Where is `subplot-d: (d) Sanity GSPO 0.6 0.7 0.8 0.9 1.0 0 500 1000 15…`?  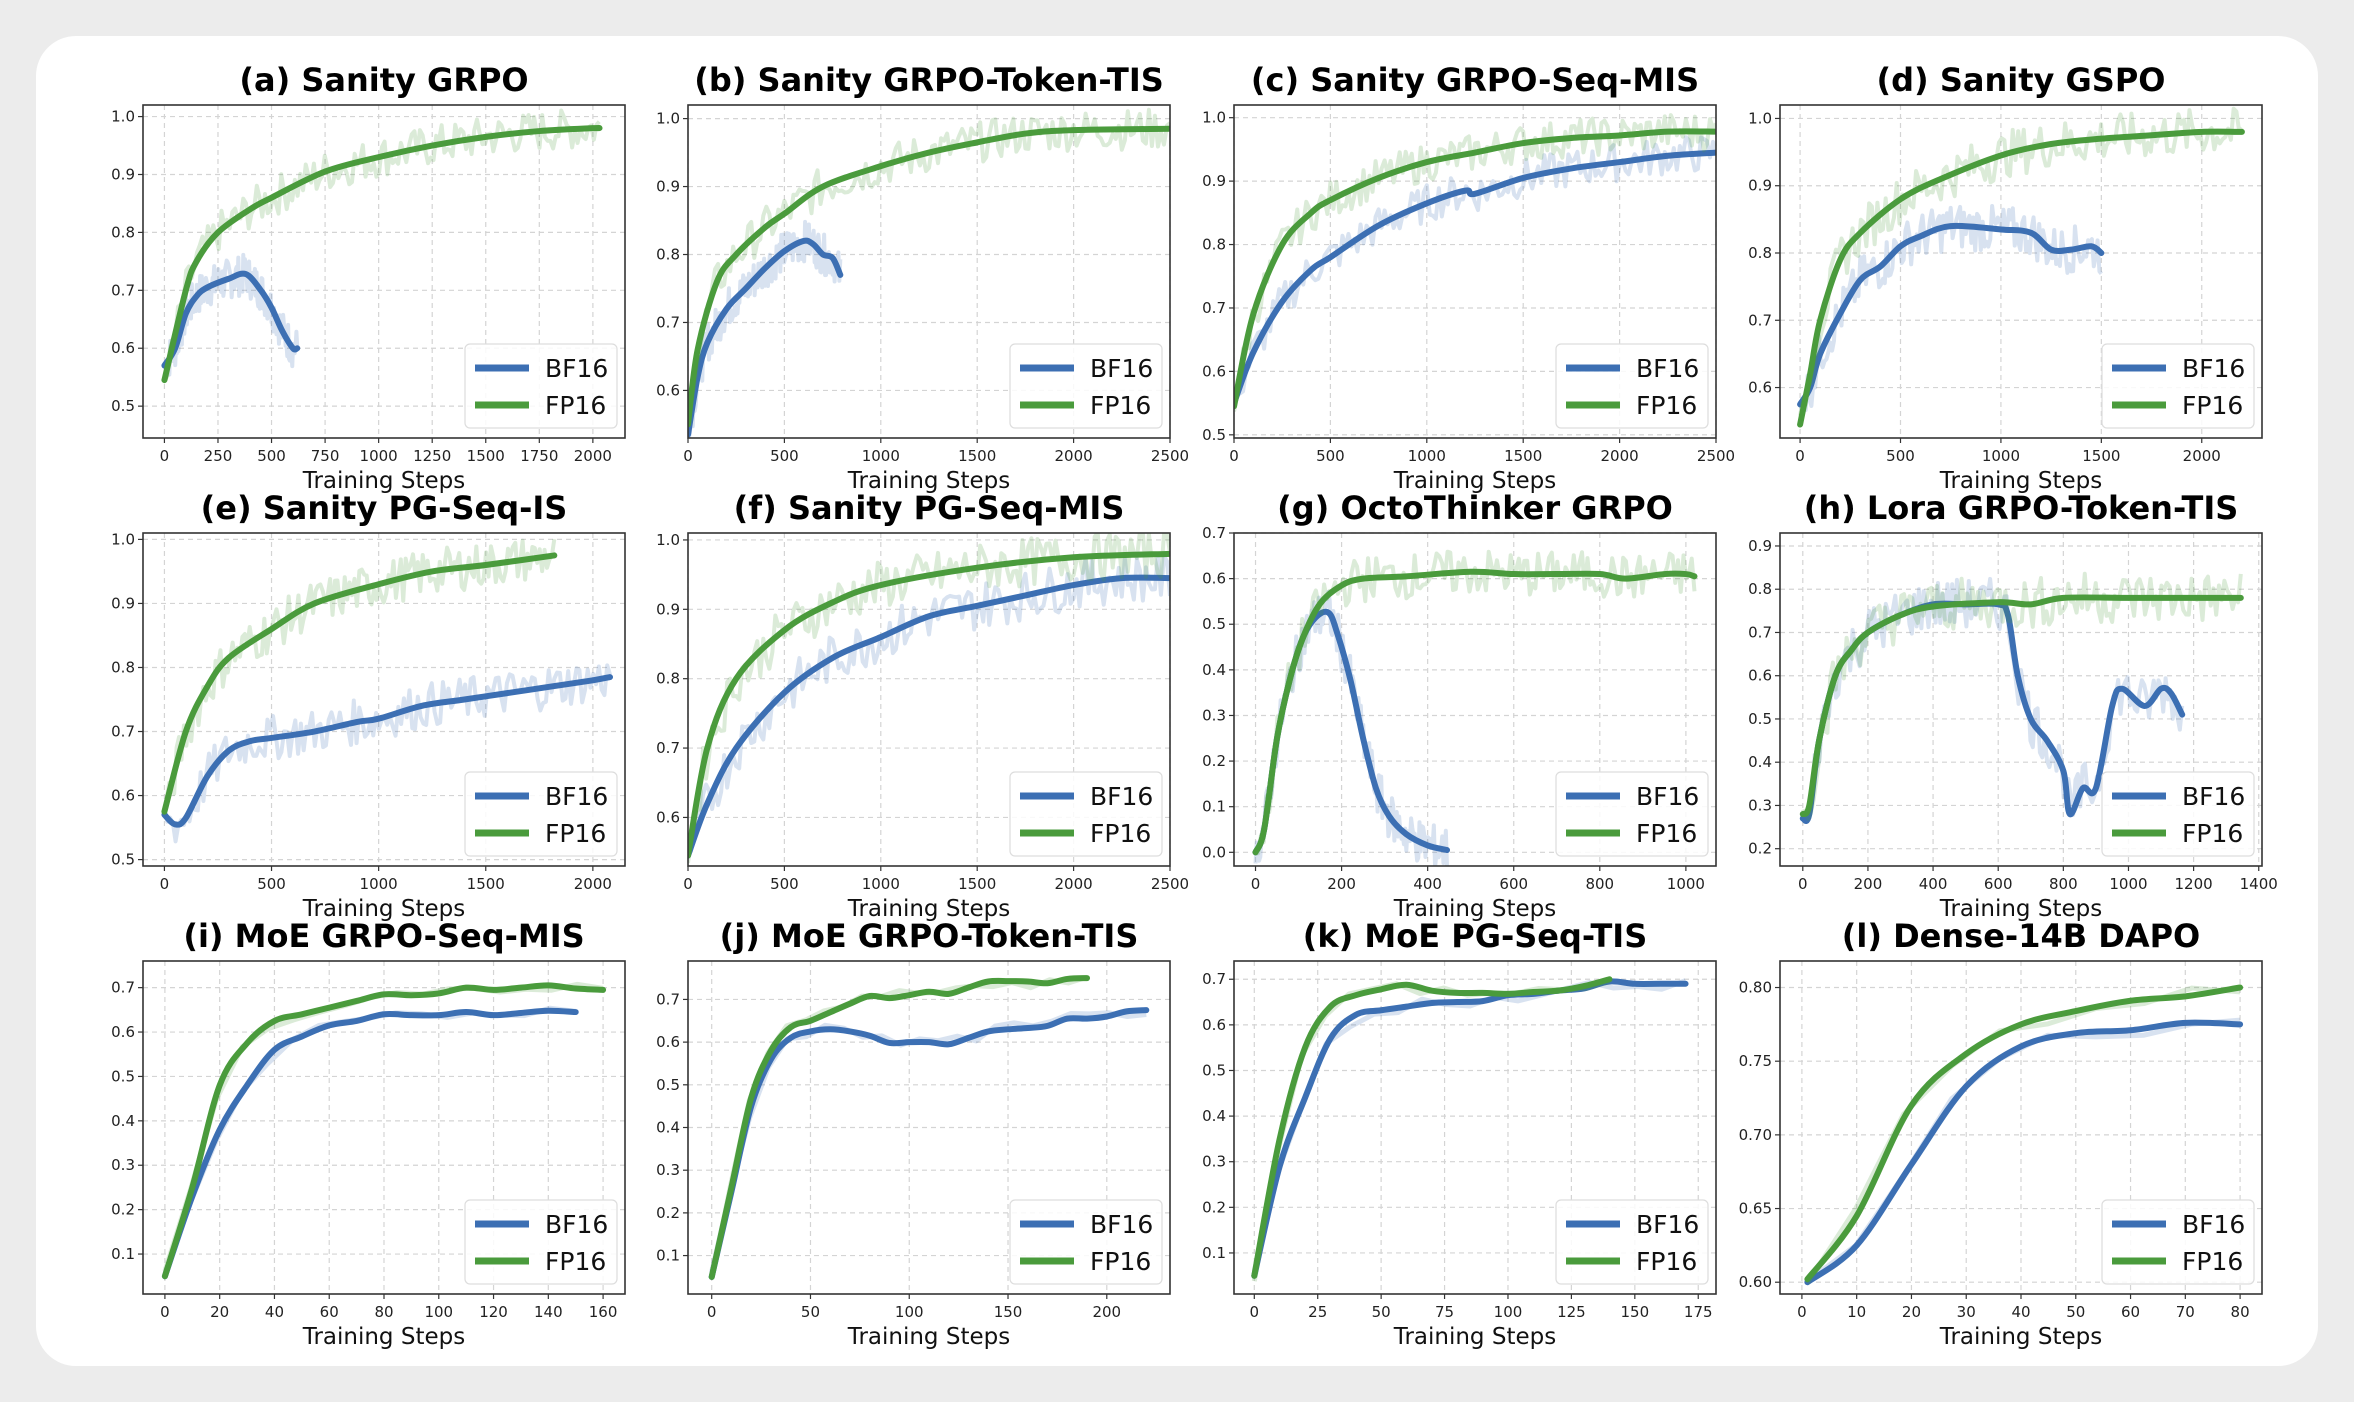 subplot-d: (d) Sanity GSPO 0.6 0.7 0.8 0.9 1.0 0 500 1000 15… is located at coordinates (2005, 277).